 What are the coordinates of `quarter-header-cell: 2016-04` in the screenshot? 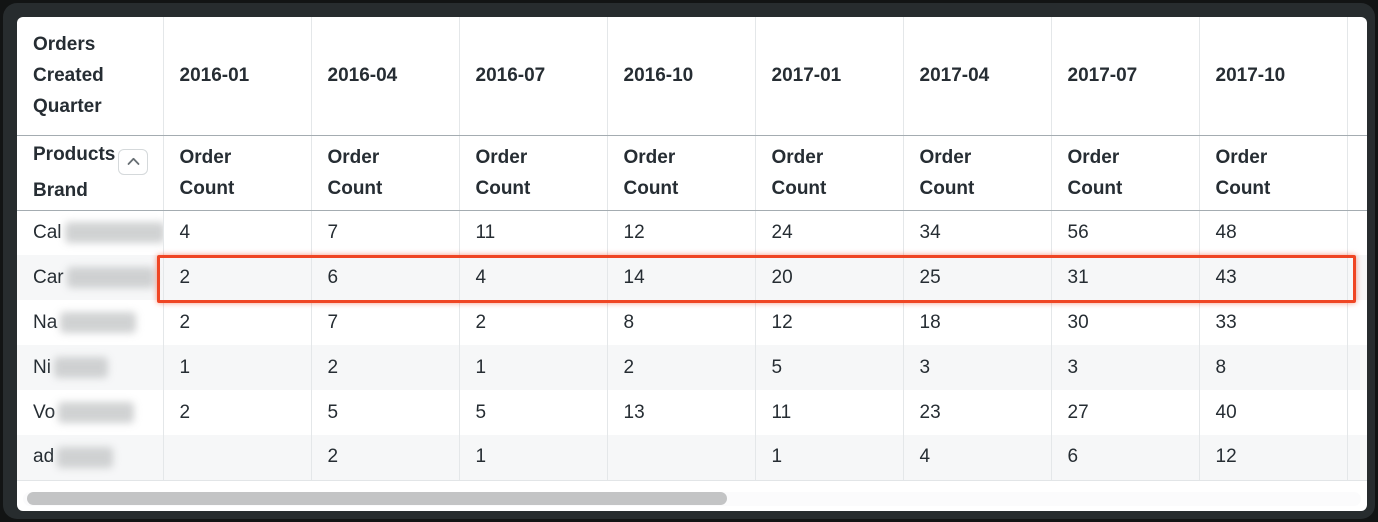 It's located at (385, 76).